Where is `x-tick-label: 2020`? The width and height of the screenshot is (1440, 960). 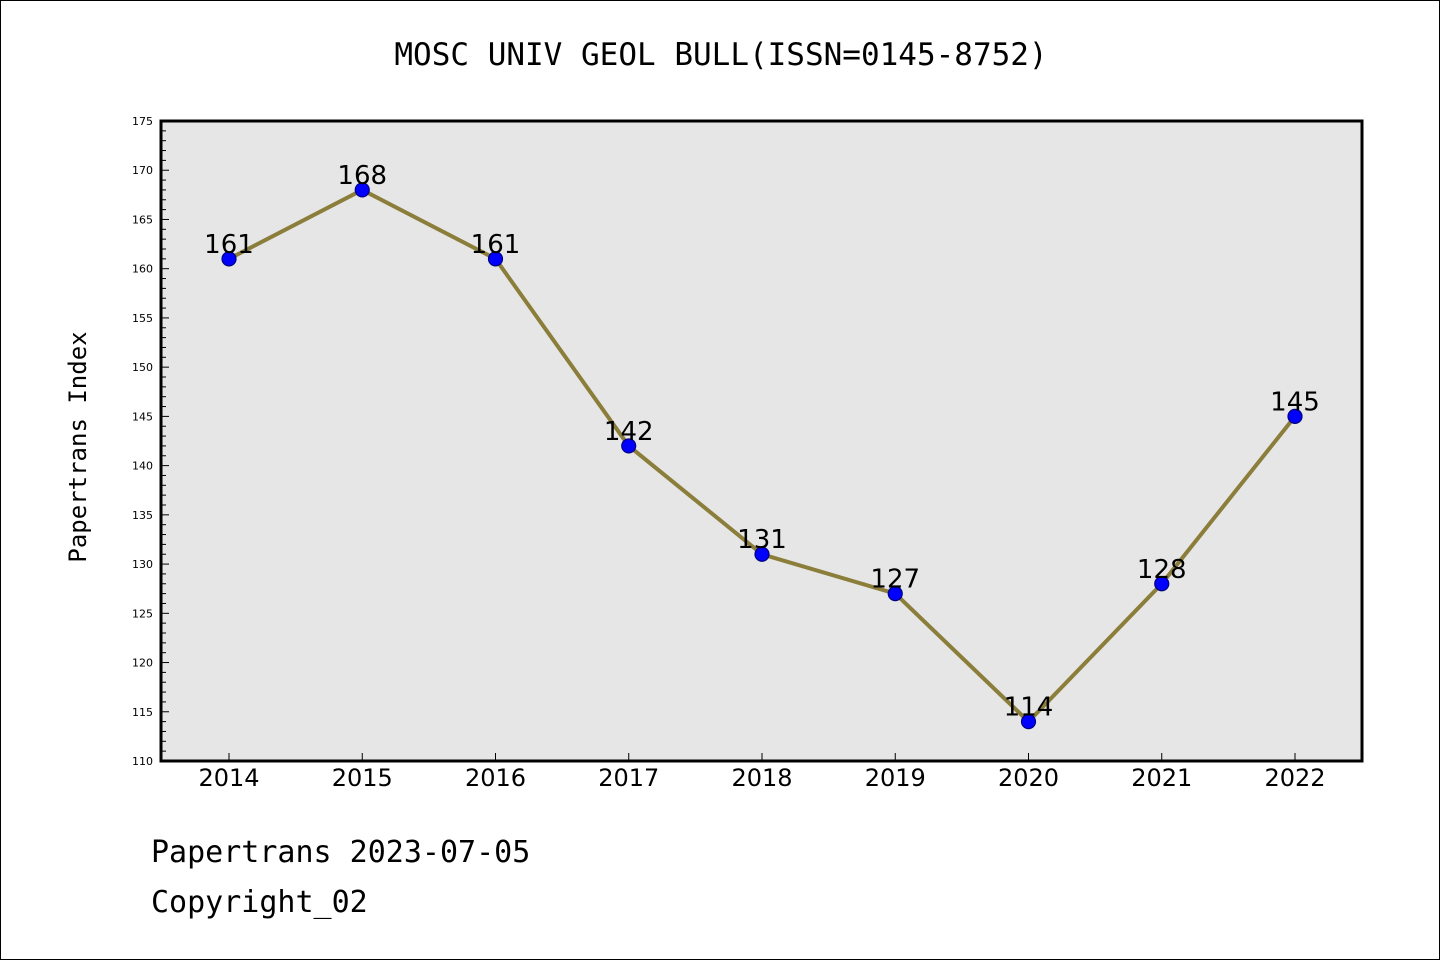
x-tick-label: 2020 is located at coordinates (1028, 778).